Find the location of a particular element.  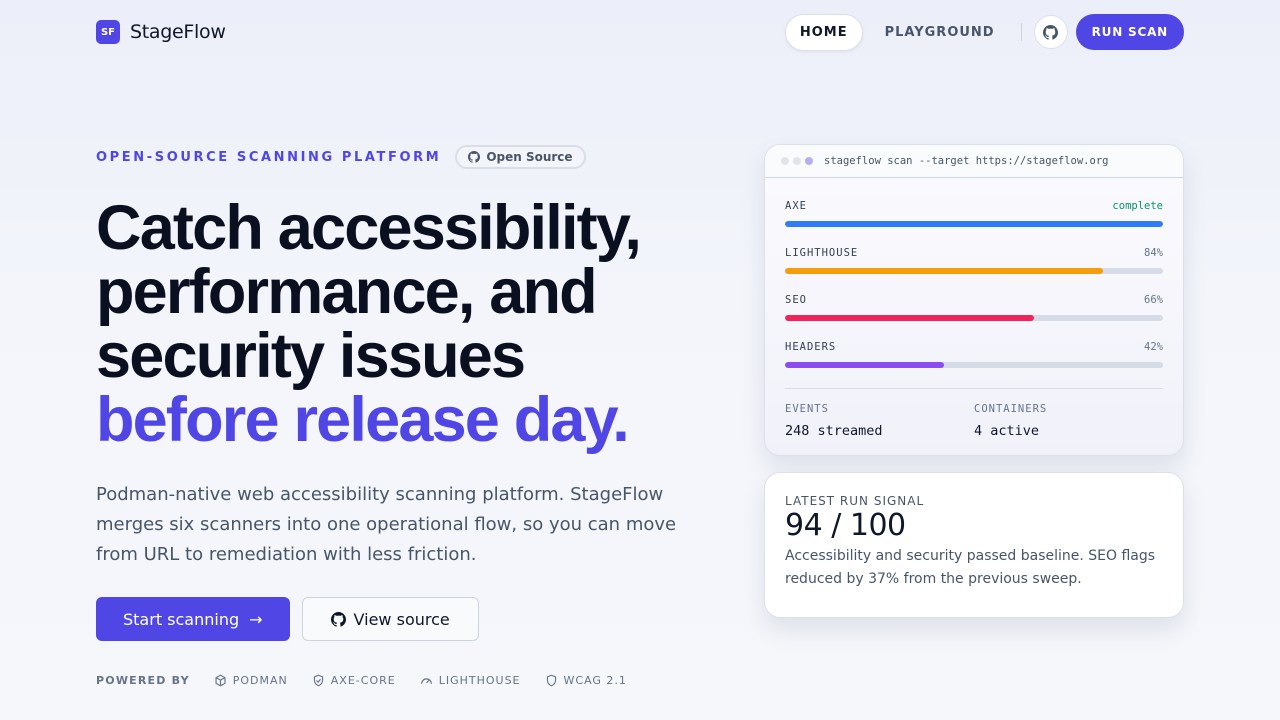

powered-lighthouse: LIGHTHOUSE is located at coordinates (470, 680).